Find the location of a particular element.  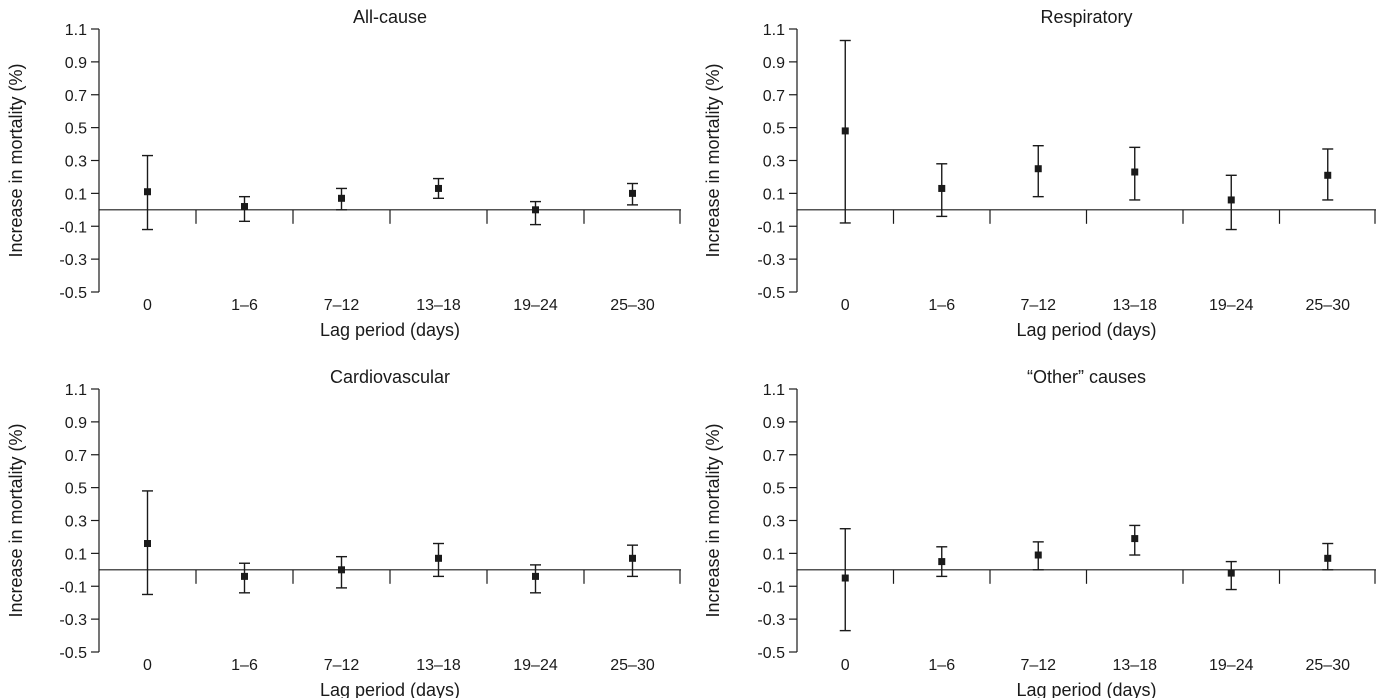

chart-title: Respiratory is located at coordinates (1086, 17).